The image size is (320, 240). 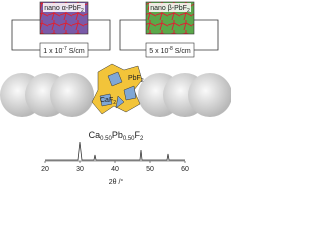 What do you see at coordinates (150, 169) in the screenshot?
I see `tick-label: 50` at bounding box center [150, 169].